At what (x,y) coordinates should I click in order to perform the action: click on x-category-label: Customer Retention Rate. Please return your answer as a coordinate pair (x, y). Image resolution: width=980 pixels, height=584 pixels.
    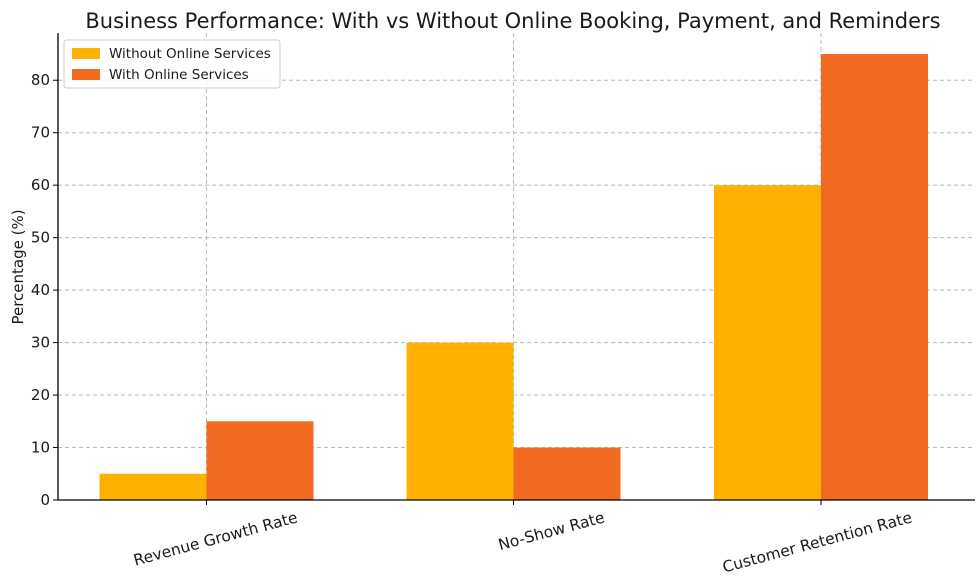
    Looking at the image, I should click on (817, 542).